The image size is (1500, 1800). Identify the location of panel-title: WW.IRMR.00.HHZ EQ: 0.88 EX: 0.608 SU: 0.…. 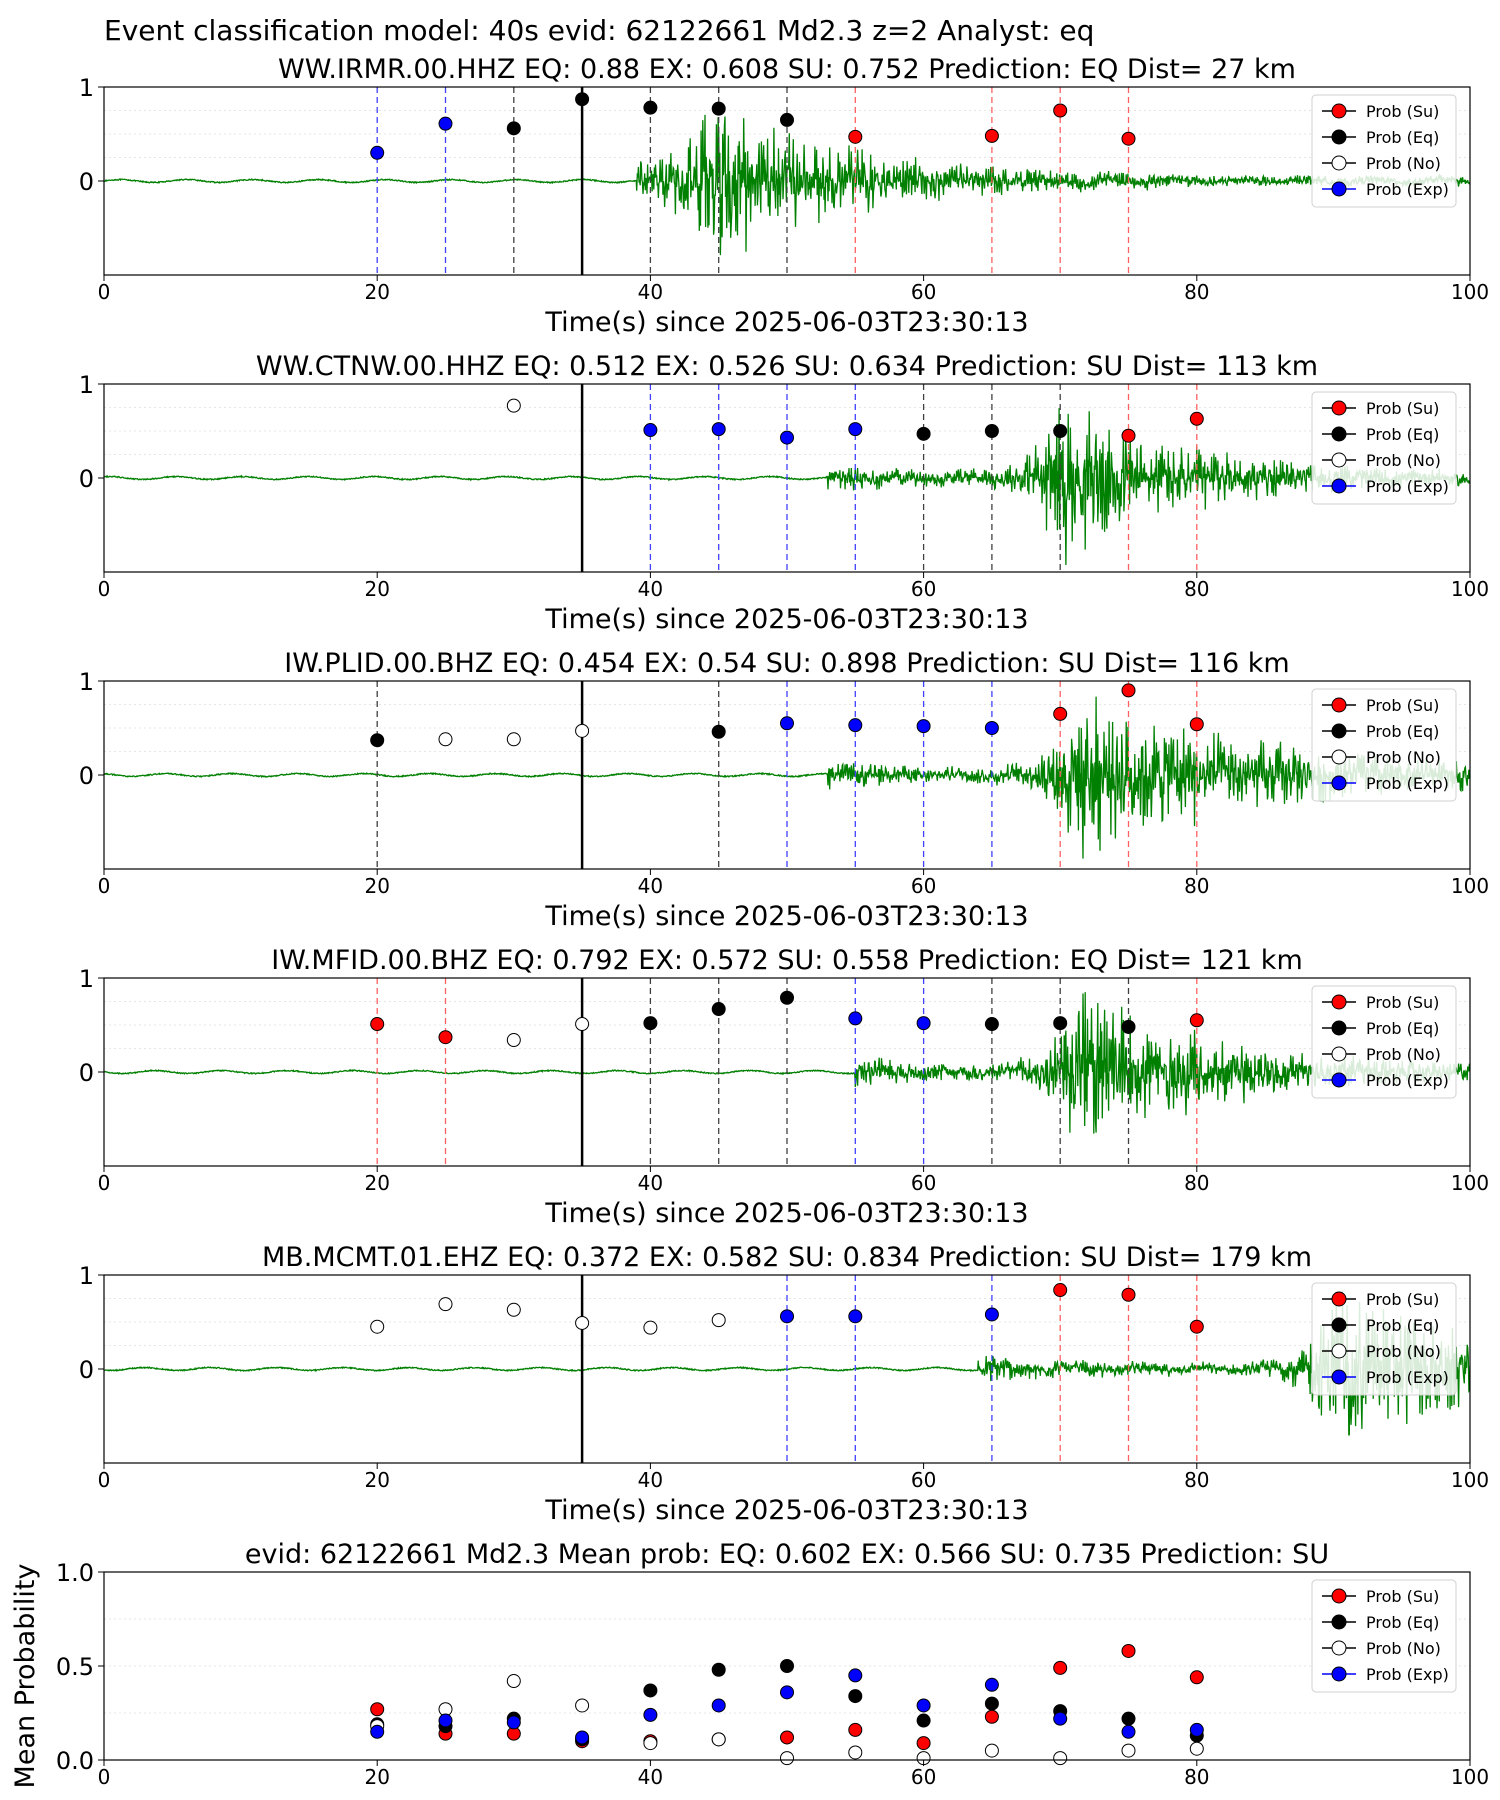
(787, 69).